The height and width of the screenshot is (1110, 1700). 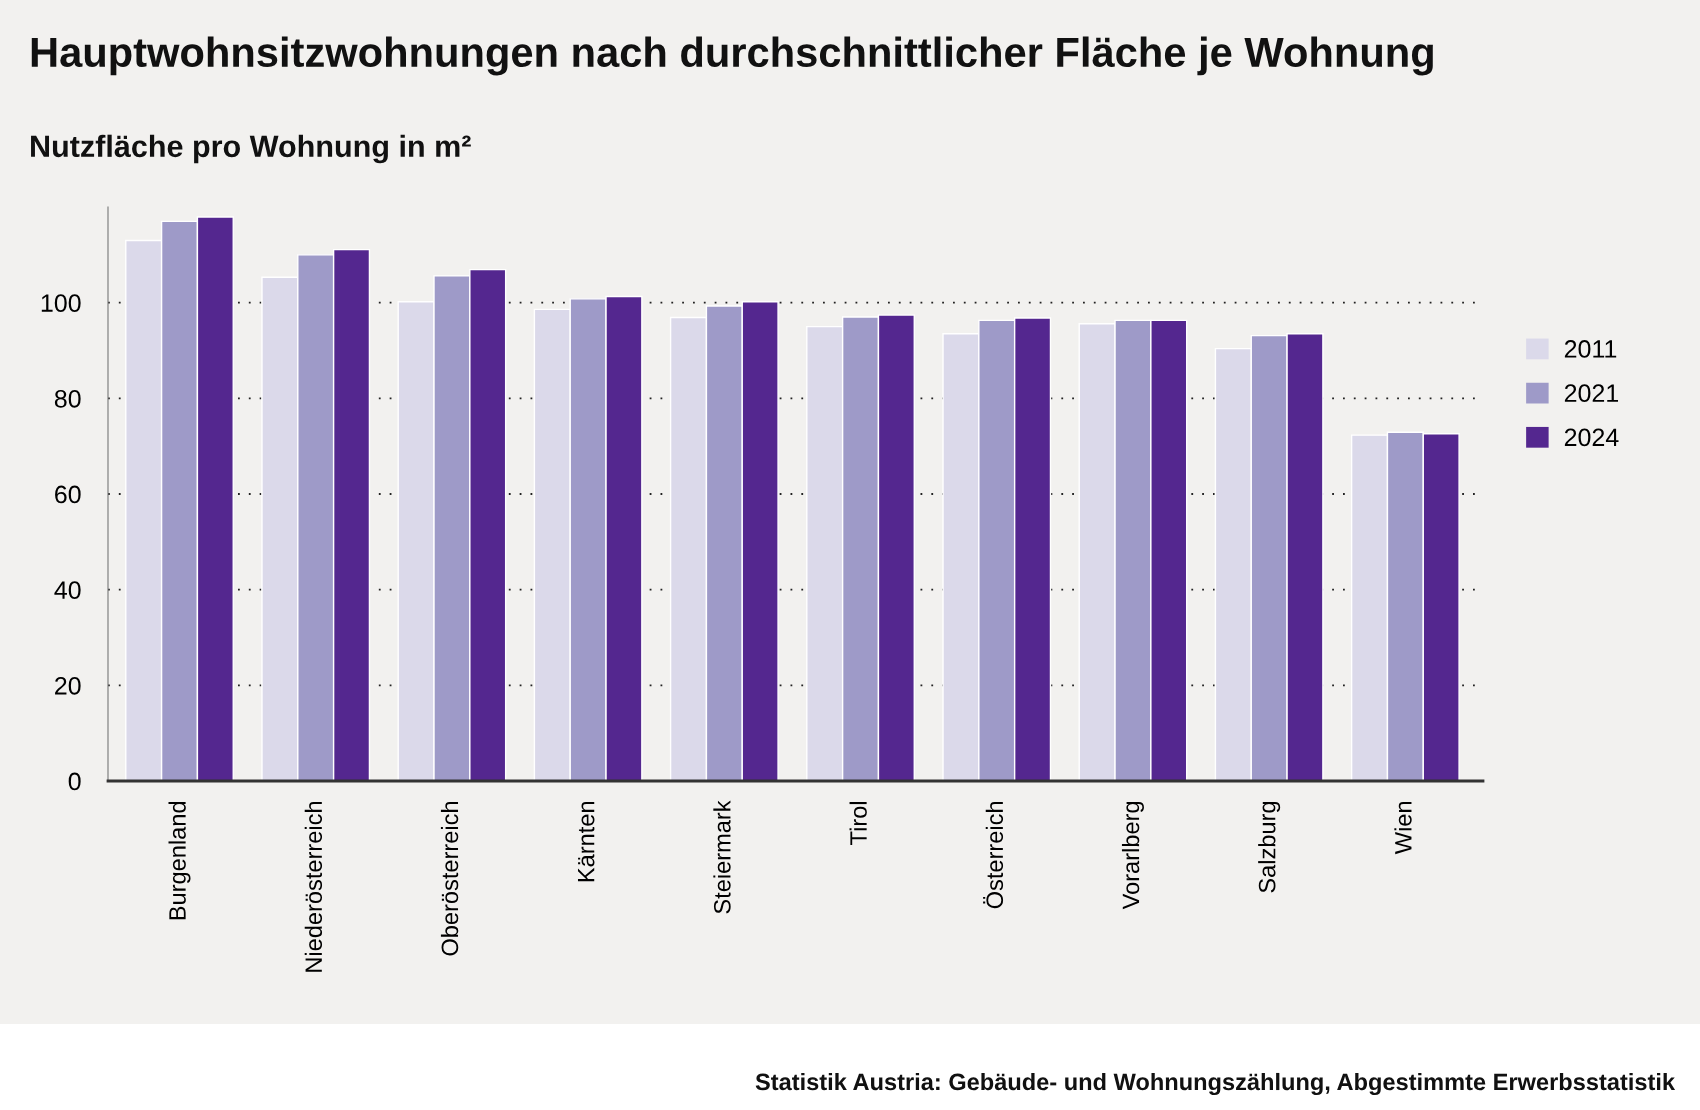 What do you see at coordinates (1215, 1084) in the screenshot?
I see `text: Statistik Austria: Gebäude- und Wohnungszählung, Abgestimmte Erwerbsstatistik` at bounding box center [1215, 1084].